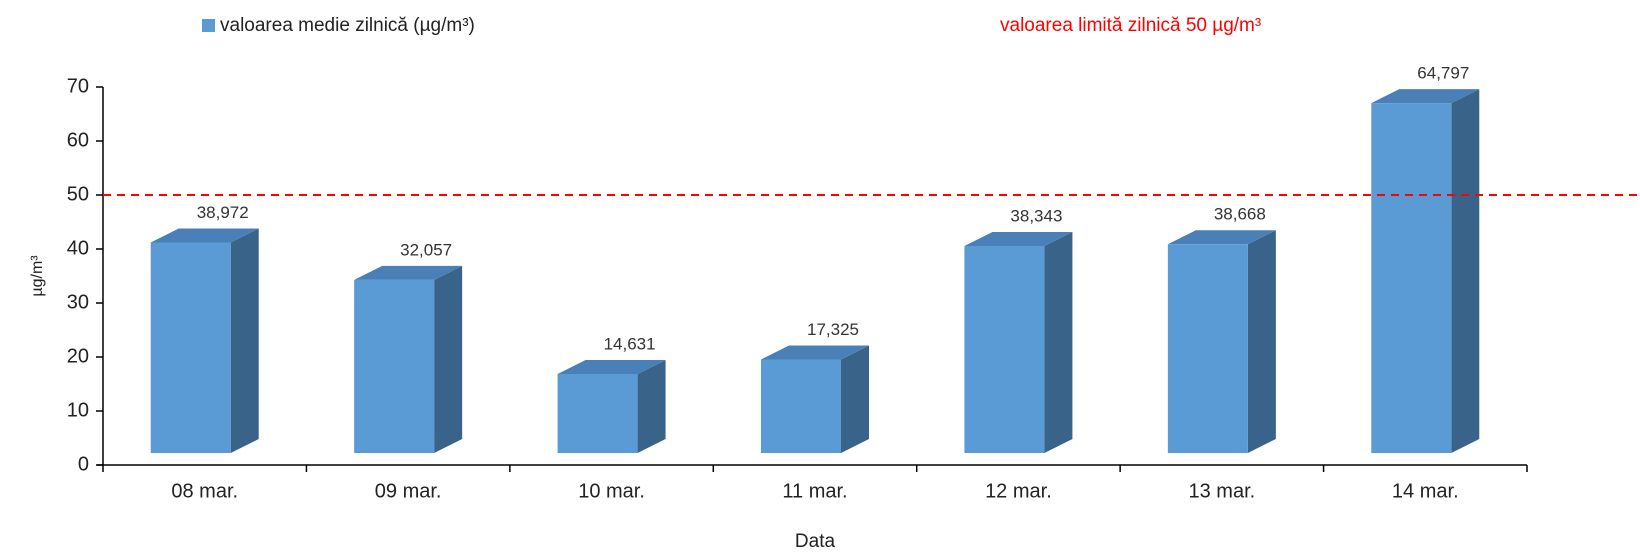  What do you see at coordinates (78, 86) in the screenshot?
I see `y-tick-label: 70` at bounding box center [78, 86].